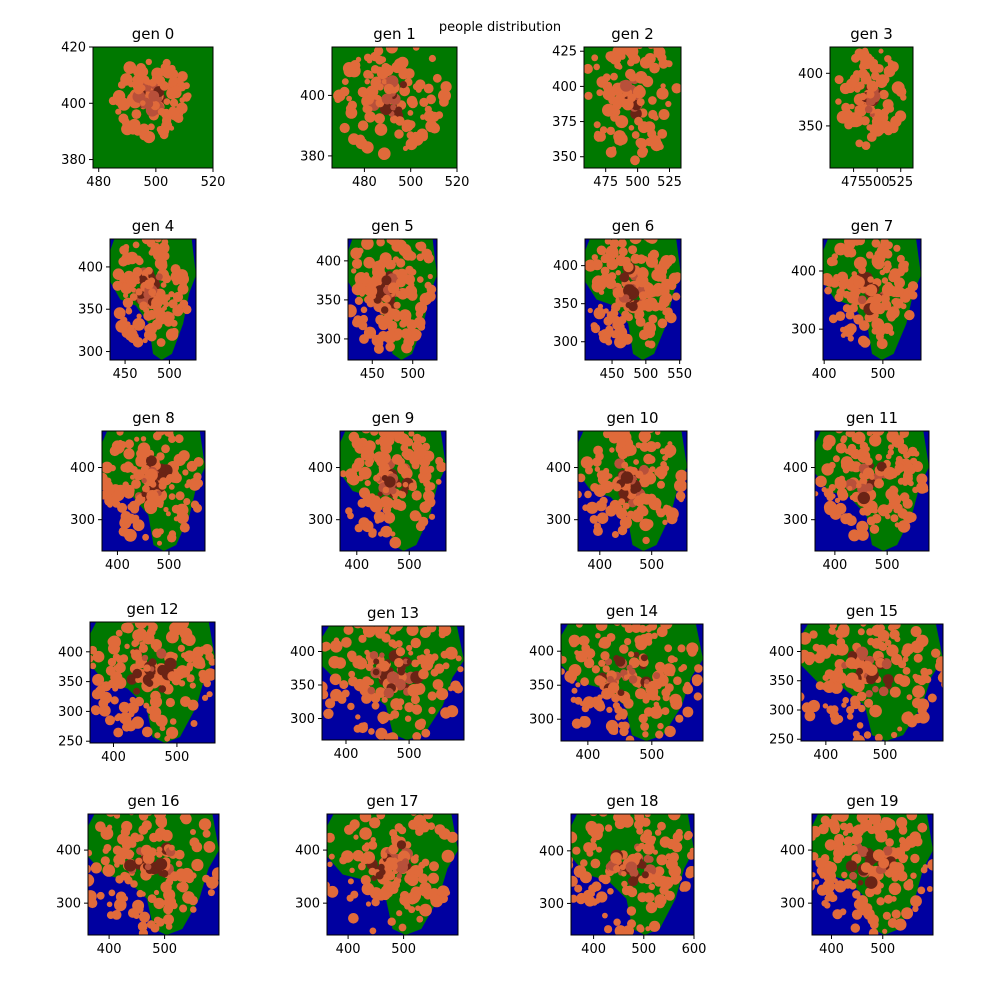 The image size is (1000, 1000). What do you see at coordinates (70, 712) in the screenshot?
I see `y-tick-label: 300` at bounding box center [70, 712].